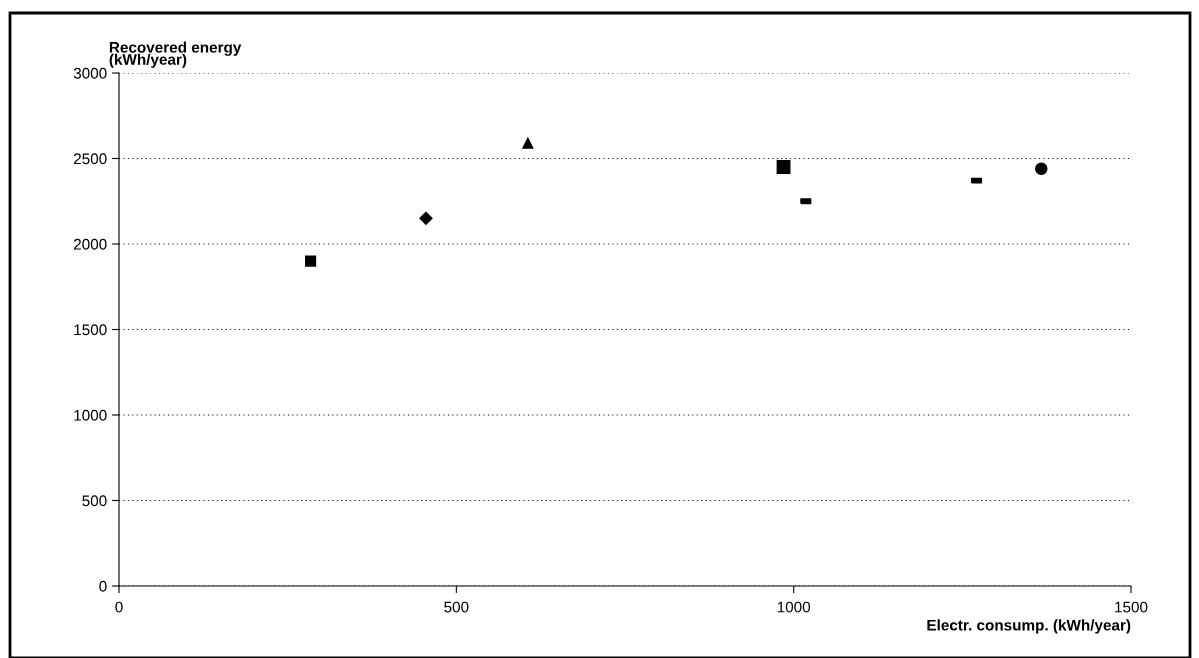 The image size is (1199, 658). What do you see at coordinates (90, 330) in the screenshot?
I see `y-tick-label: 1500` at bounding box center [90, 330].